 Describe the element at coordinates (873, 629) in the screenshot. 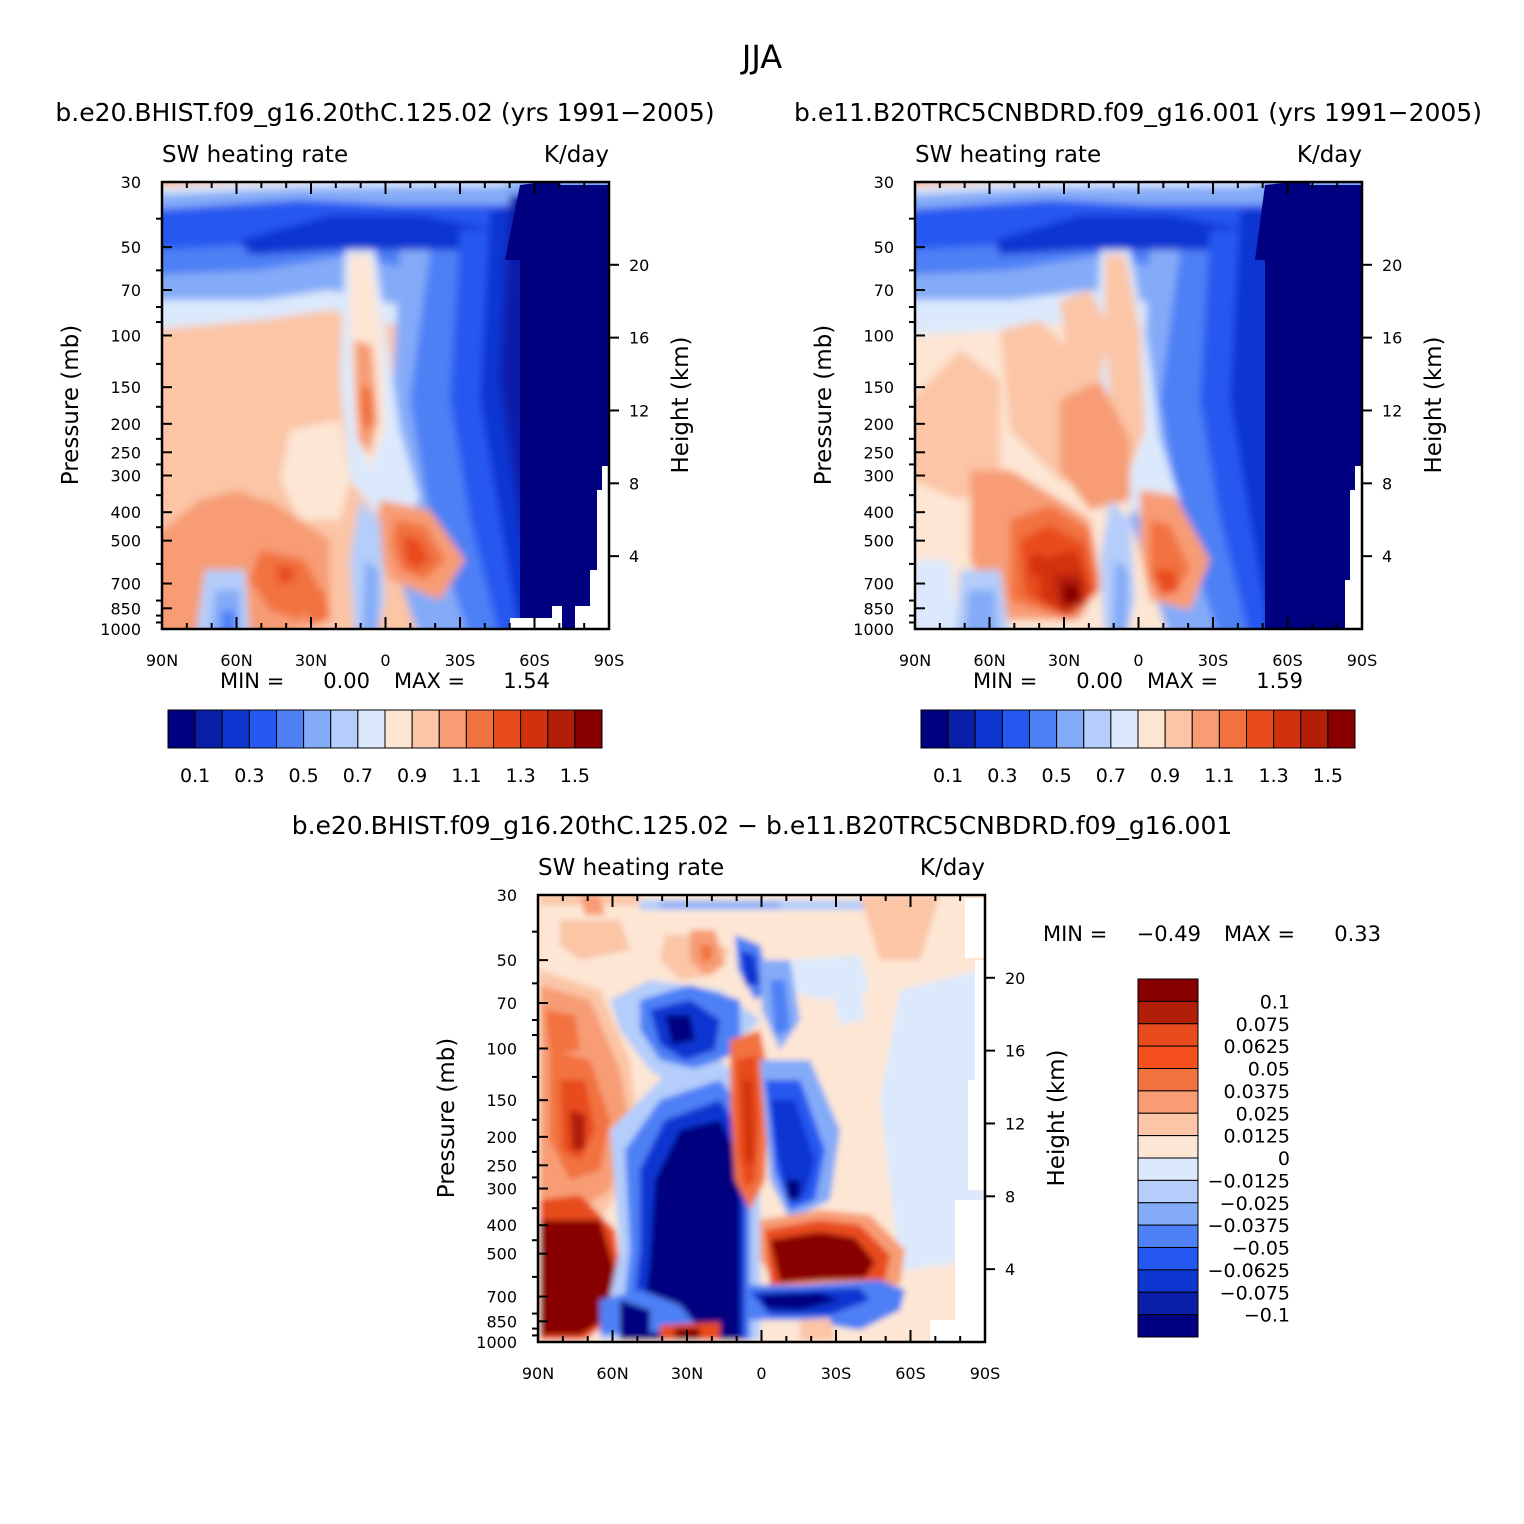

I see `y-tick-label: 1000` at that location.